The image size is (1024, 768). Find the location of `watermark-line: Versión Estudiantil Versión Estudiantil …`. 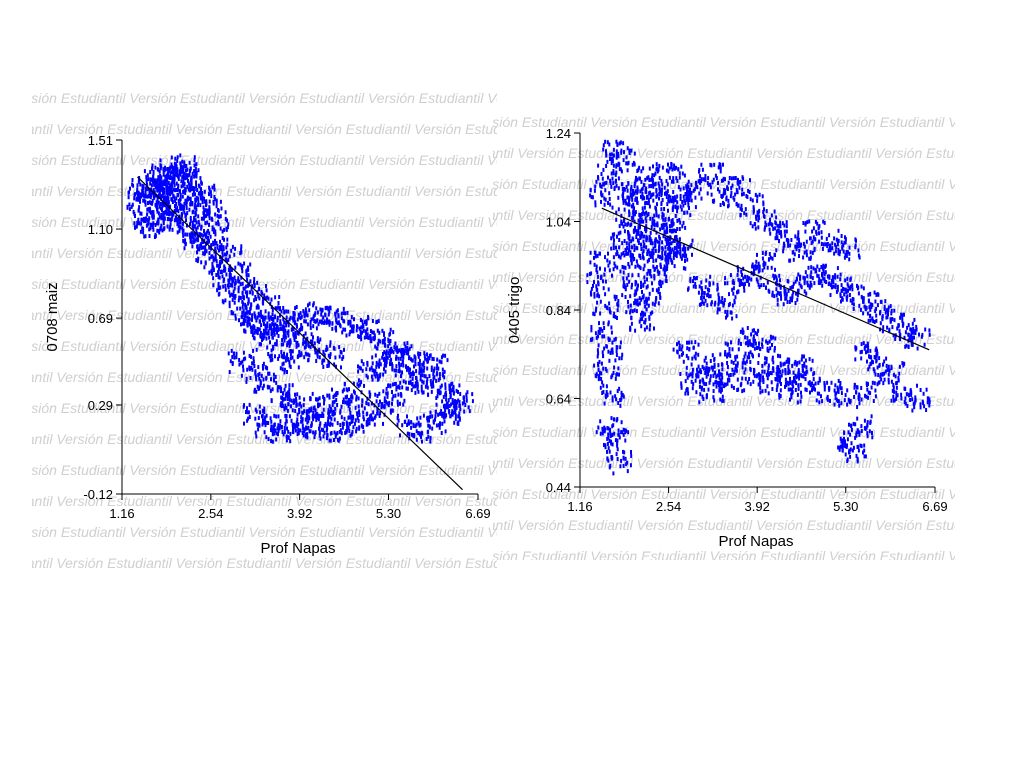

watermark-line: Versión Estudiantil Versión Estudiantil … is located at coordinates (264, 315).